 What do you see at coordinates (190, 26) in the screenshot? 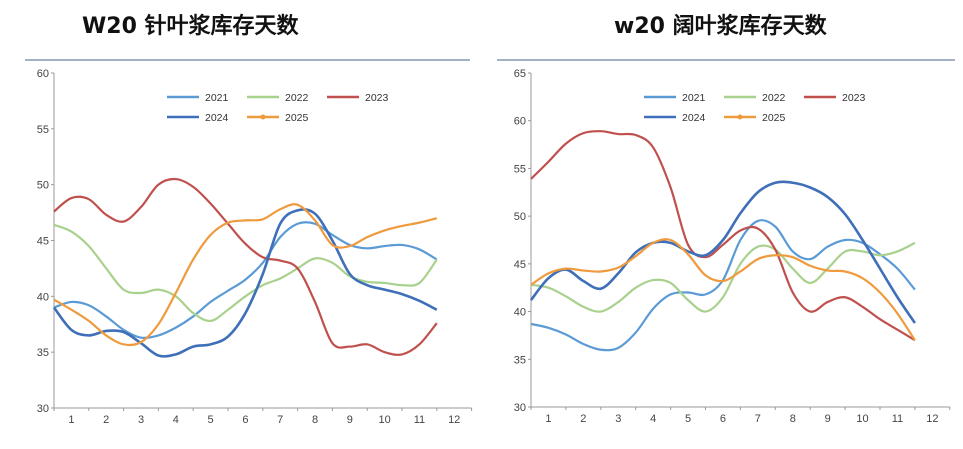
I see `chart-title-softwood: W20 针叶浆库存天数` at bounding box center [190, 26].